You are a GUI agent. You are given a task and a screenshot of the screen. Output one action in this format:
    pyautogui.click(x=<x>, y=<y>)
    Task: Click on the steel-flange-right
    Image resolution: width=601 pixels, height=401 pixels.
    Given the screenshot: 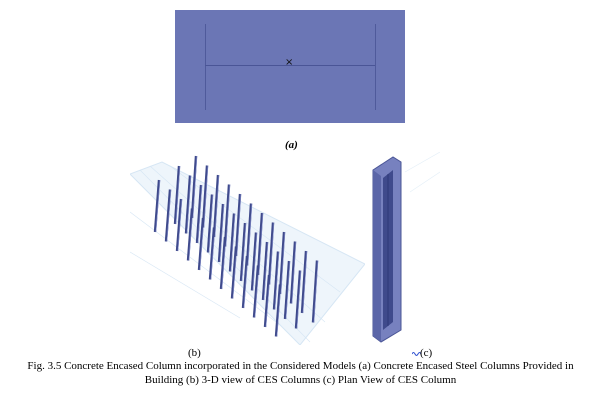 What is the action you would take?
    pyautogui.click(x=375, y=67)
    